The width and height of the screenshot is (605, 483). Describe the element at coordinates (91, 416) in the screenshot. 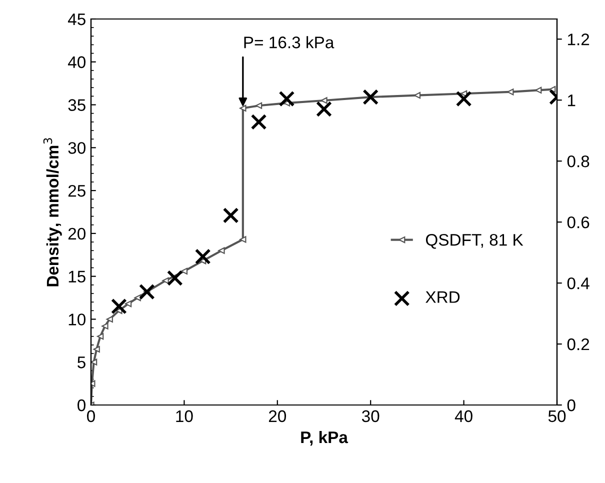

I see `x-tick-label: 0` at that location.